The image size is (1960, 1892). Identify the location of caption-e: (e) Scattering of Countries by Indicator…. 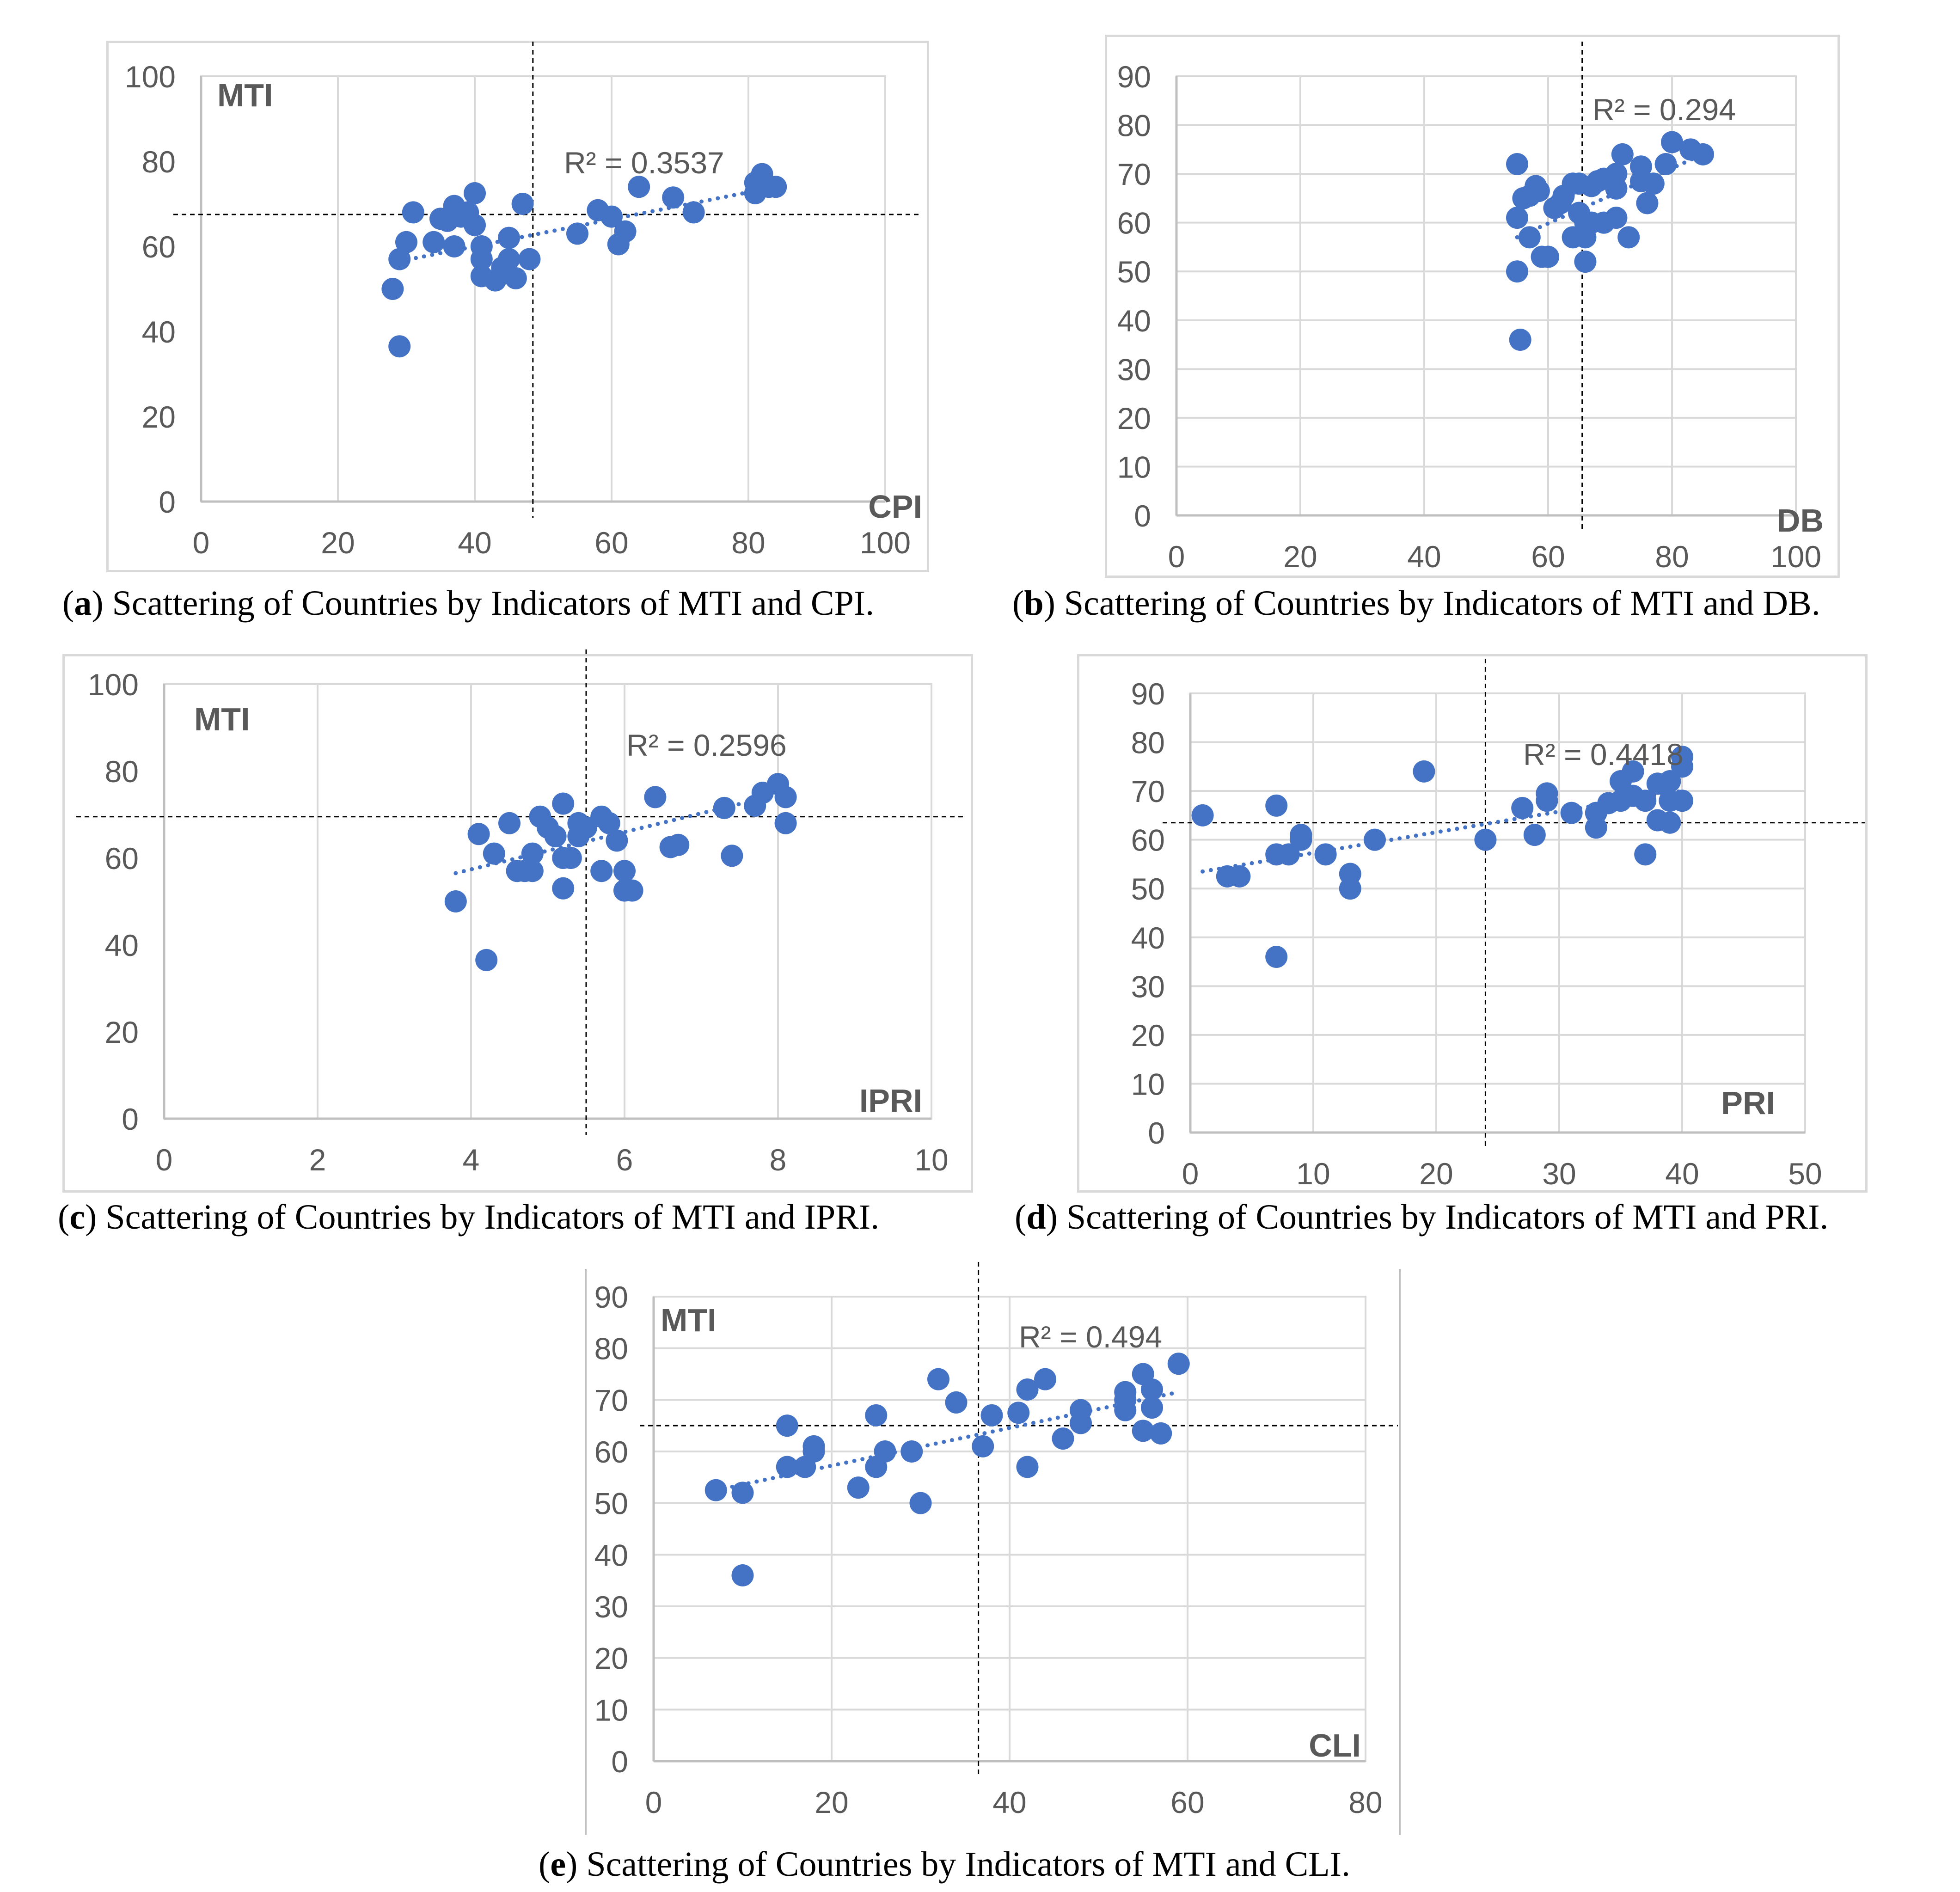
(945, 1864).